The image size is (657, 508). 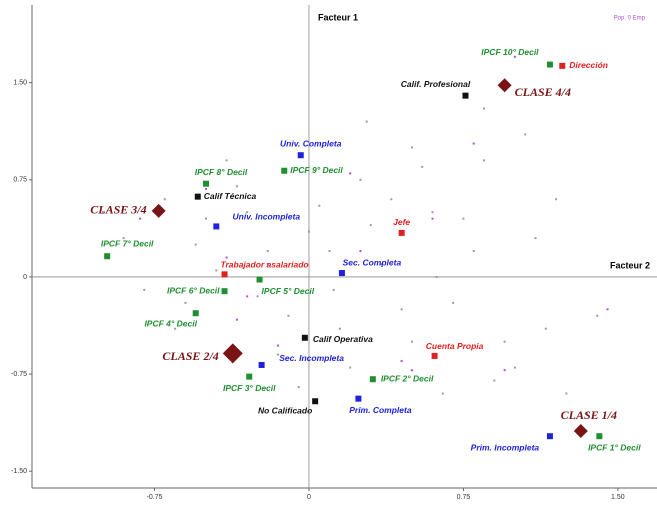 I want to click on point-label: Trabajador asalariado, so click(x=264, y=265).